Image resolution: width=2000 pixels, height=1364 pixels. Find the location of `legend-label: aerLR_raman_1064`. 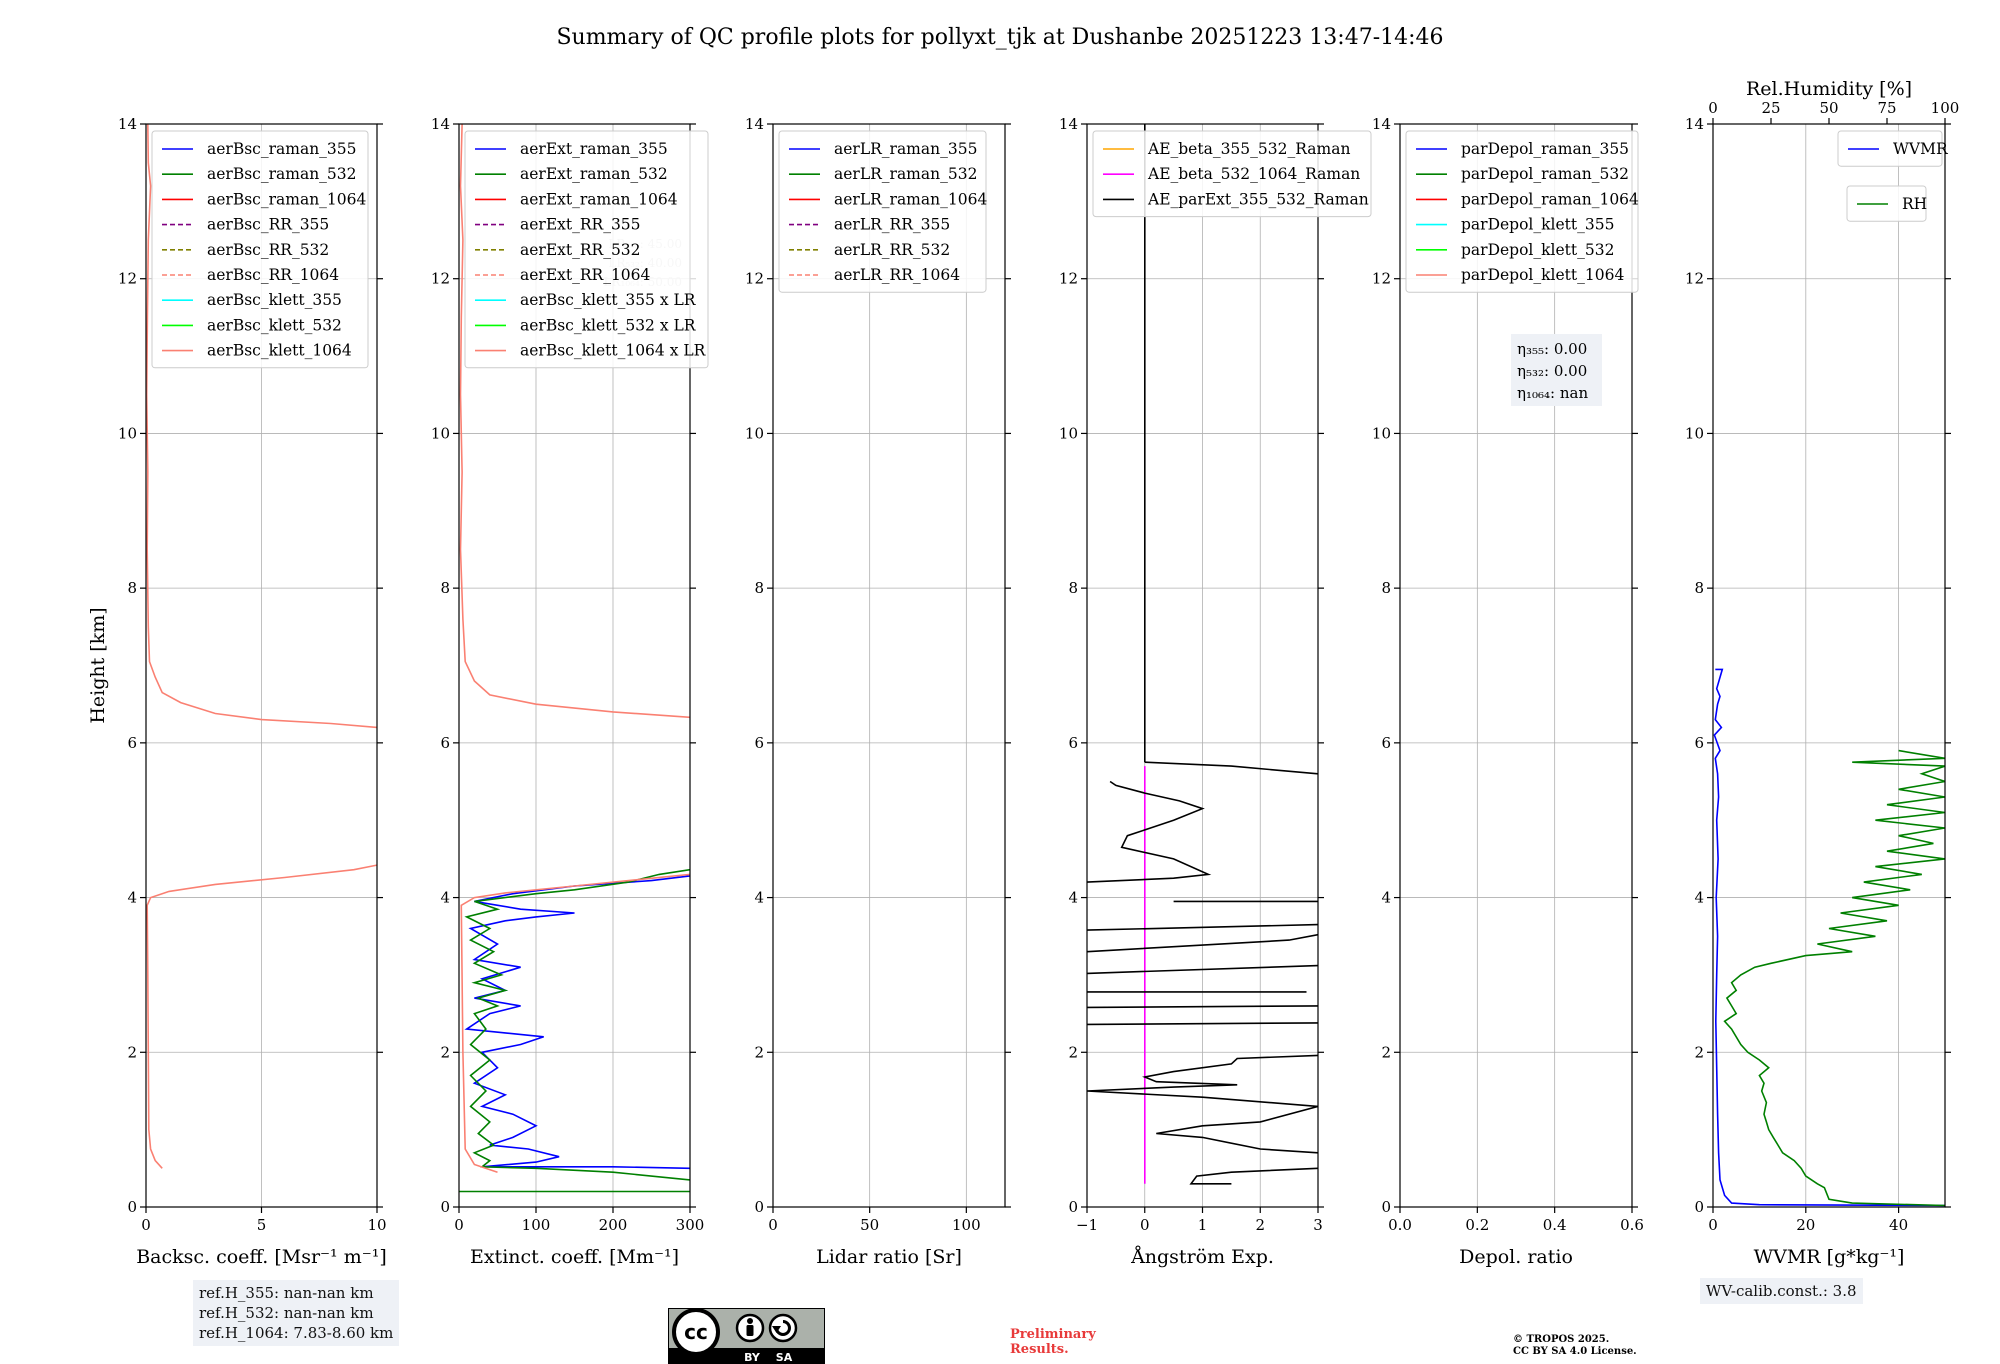

legend-label: aerLR_raman_1064 is located at coordinates (910, 199).